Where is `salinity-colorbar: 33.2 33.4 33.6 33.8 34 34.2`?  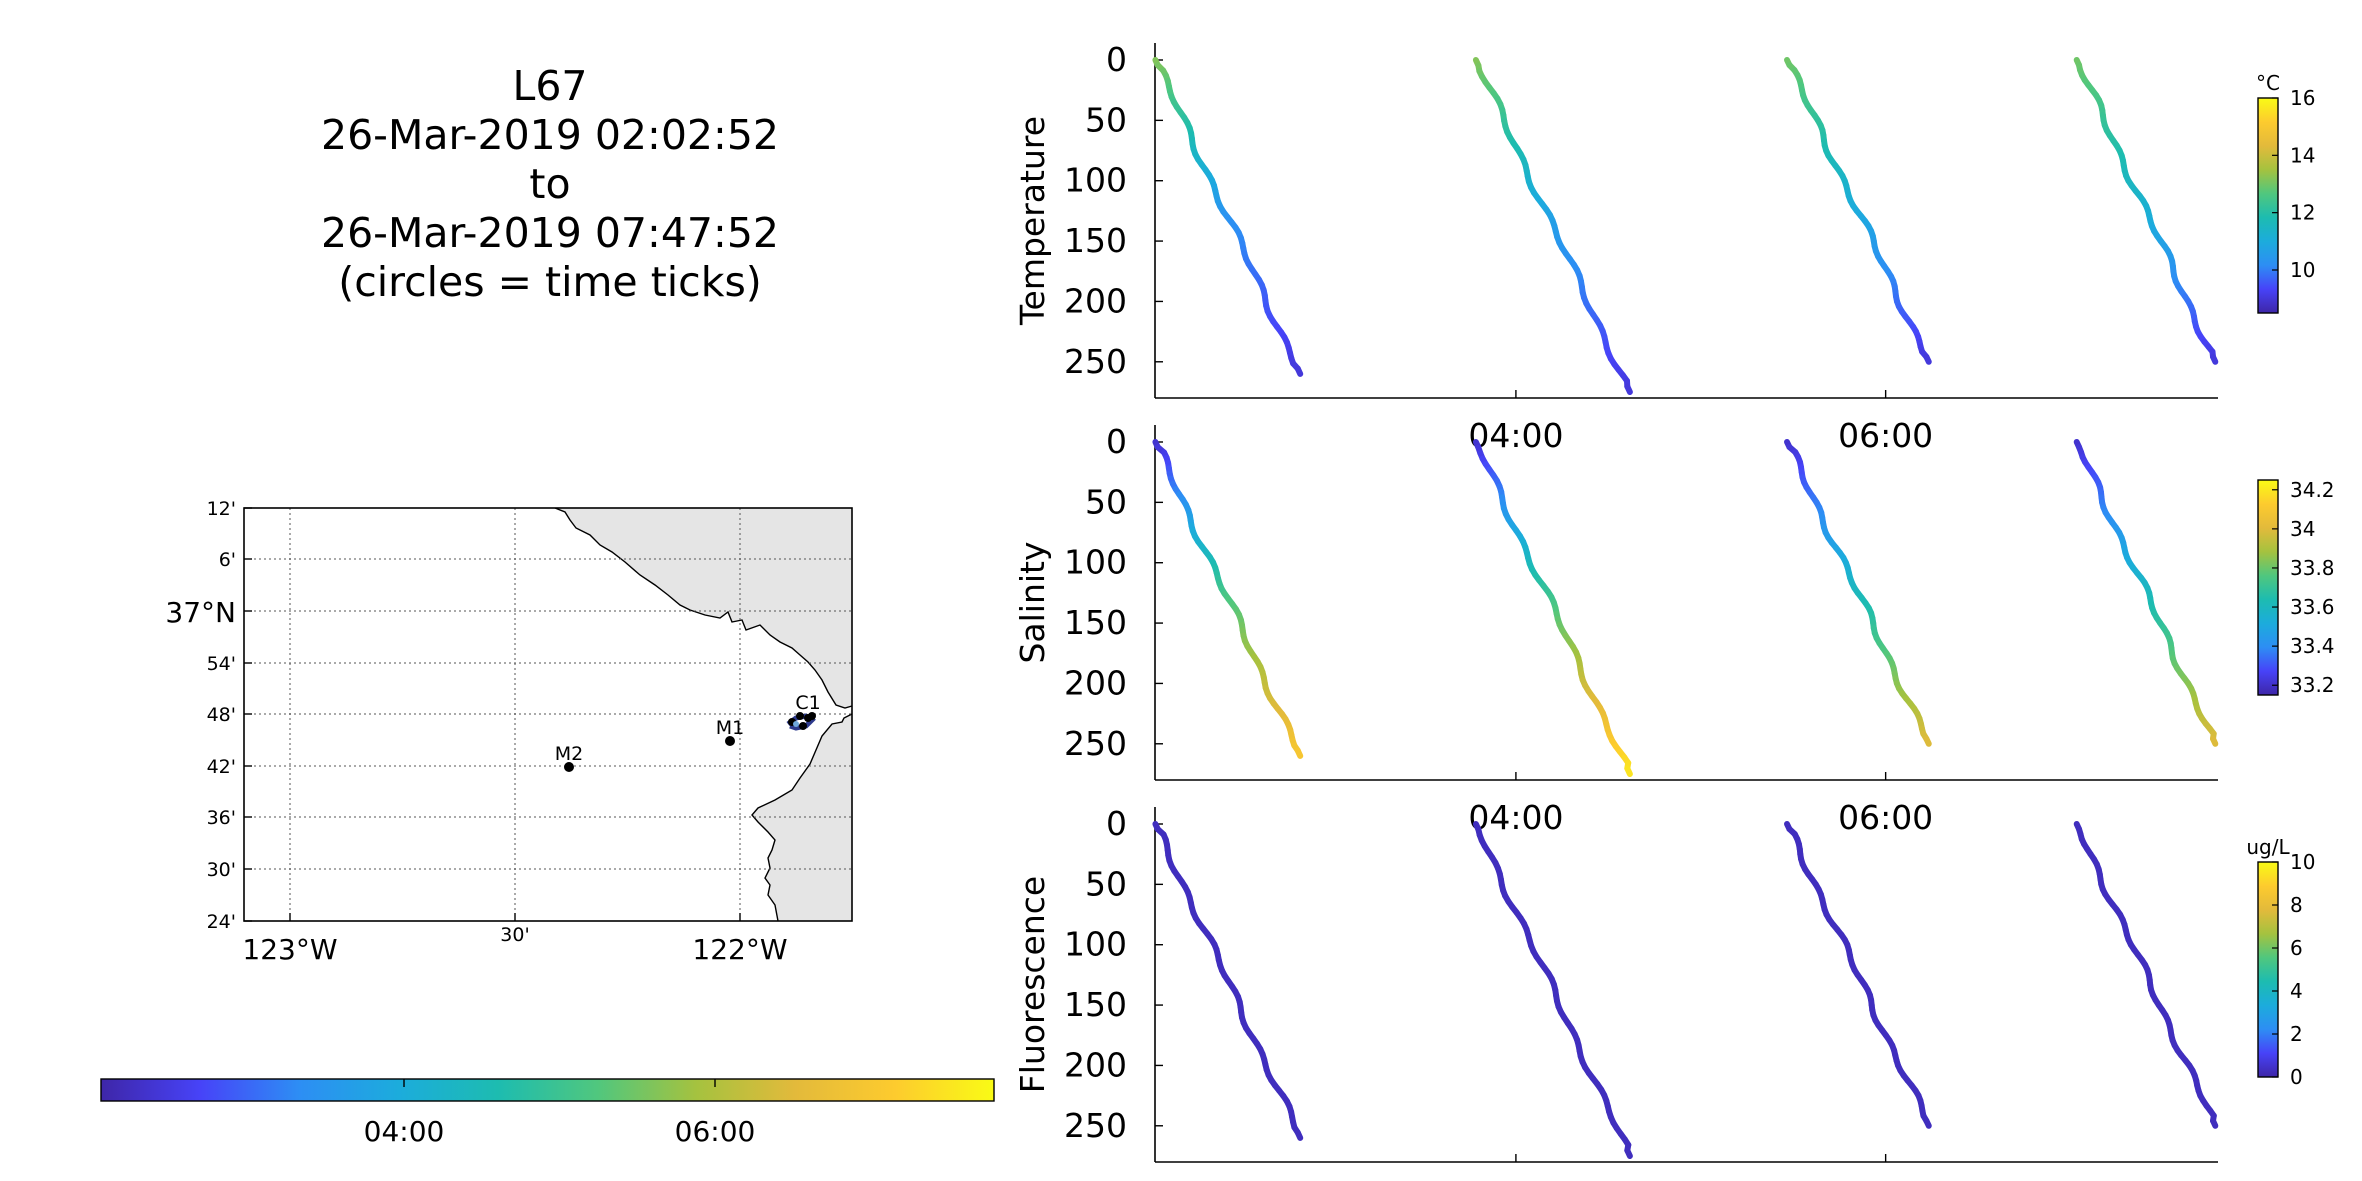
salinity-colorbar: 33.2 33.4 33.6 33.8 34 34.2 is located at coordinates (2296, 587).